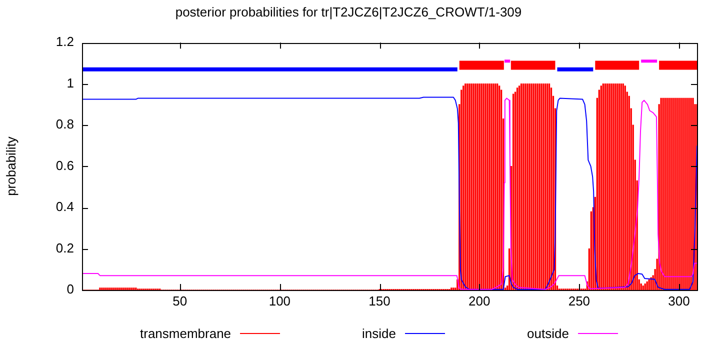 The image size is (710, 350). Describe the element at coordinates (479, 300) in the screenshot. I see `x-tick-label: 200` at that location.